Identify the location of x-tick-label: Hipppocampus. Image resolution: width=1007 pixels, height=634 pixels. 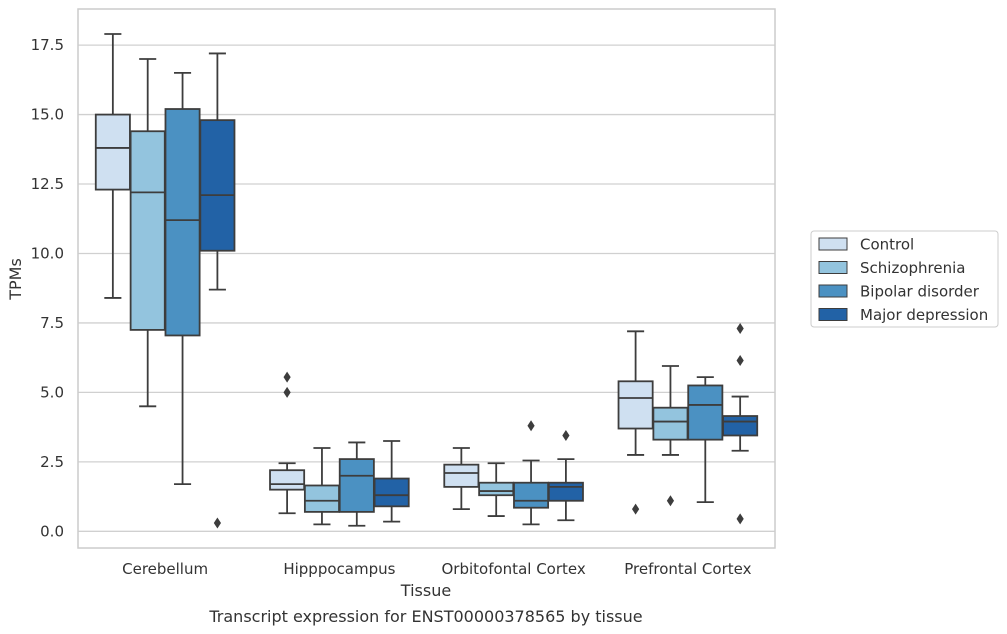
(339, 569).